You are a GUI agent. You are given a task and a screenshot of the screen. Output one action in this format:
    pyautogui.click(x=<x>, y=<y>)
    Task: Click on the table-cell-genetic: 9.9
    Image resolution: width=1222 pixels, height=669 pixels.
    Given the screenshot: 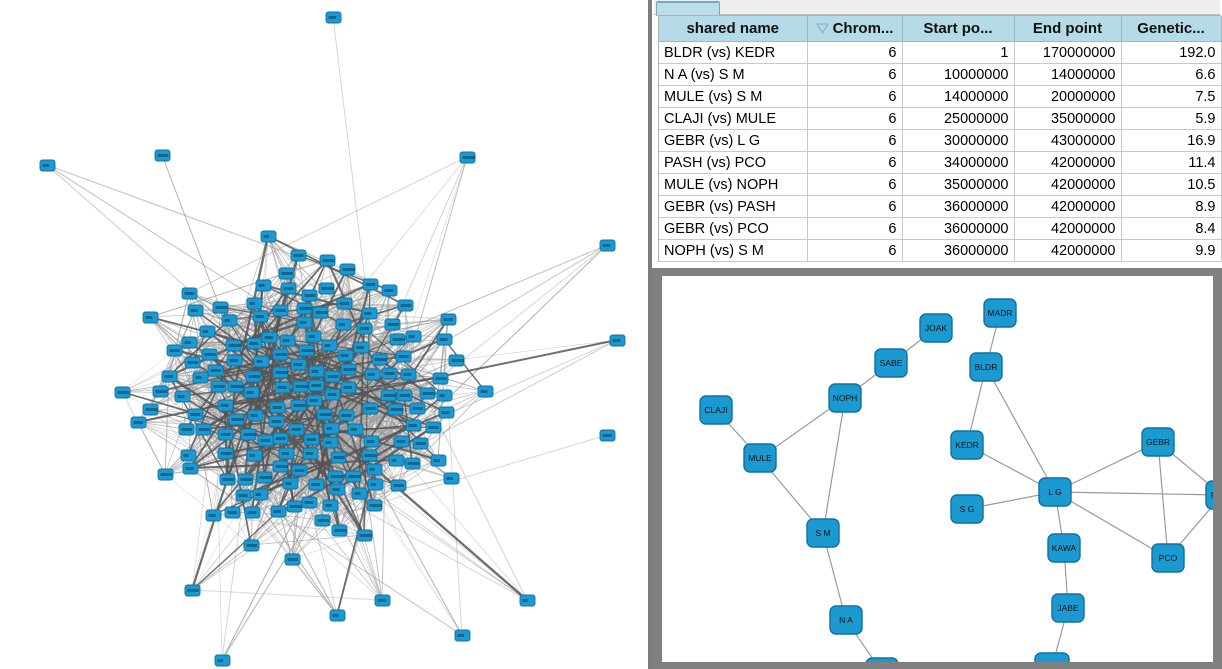 What is the action you would take?
    pyautogui.click(x=1171, y=250)
    